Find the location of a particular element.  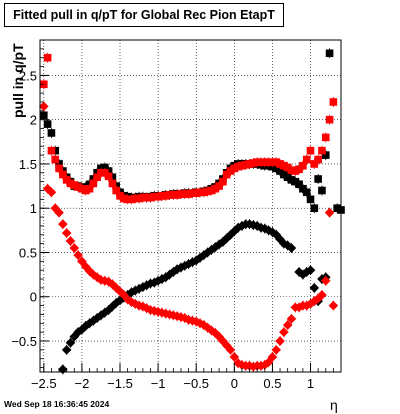

y-tick-label: 0.5 is located at coordinates (28, 252).